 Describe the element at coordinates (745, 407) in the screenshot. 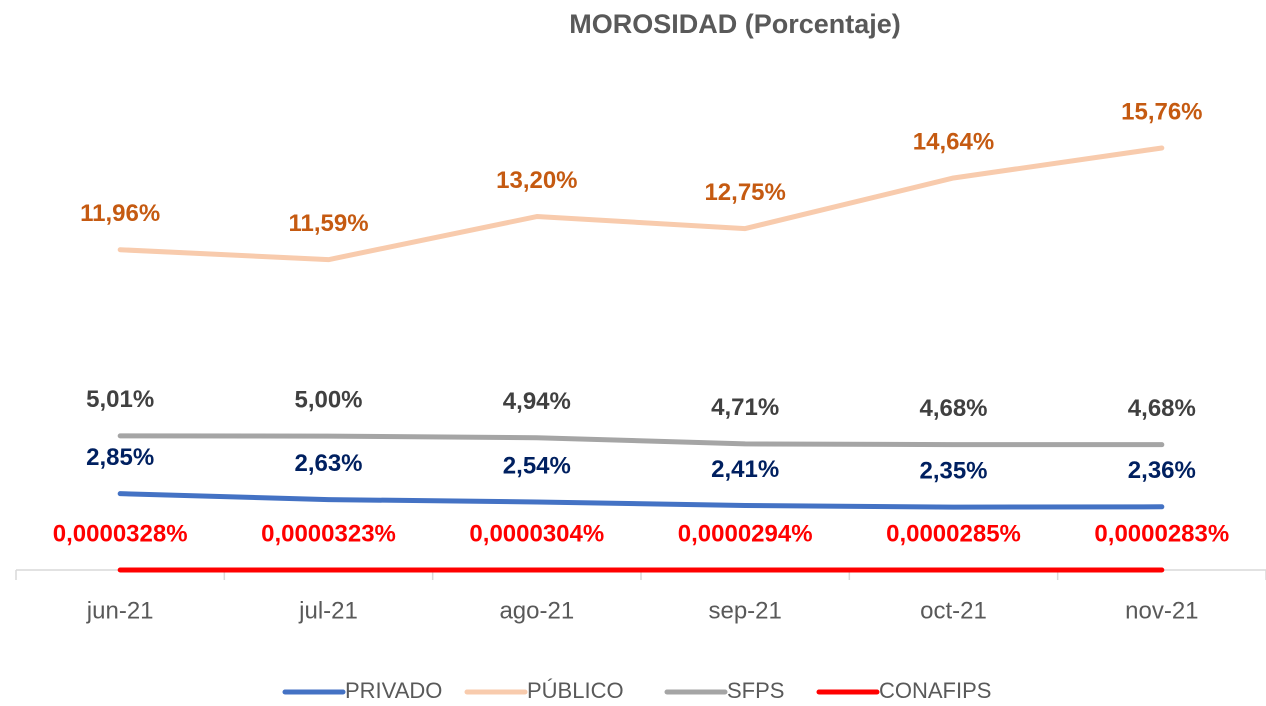

I see `data-label: 4,71%` at that location.